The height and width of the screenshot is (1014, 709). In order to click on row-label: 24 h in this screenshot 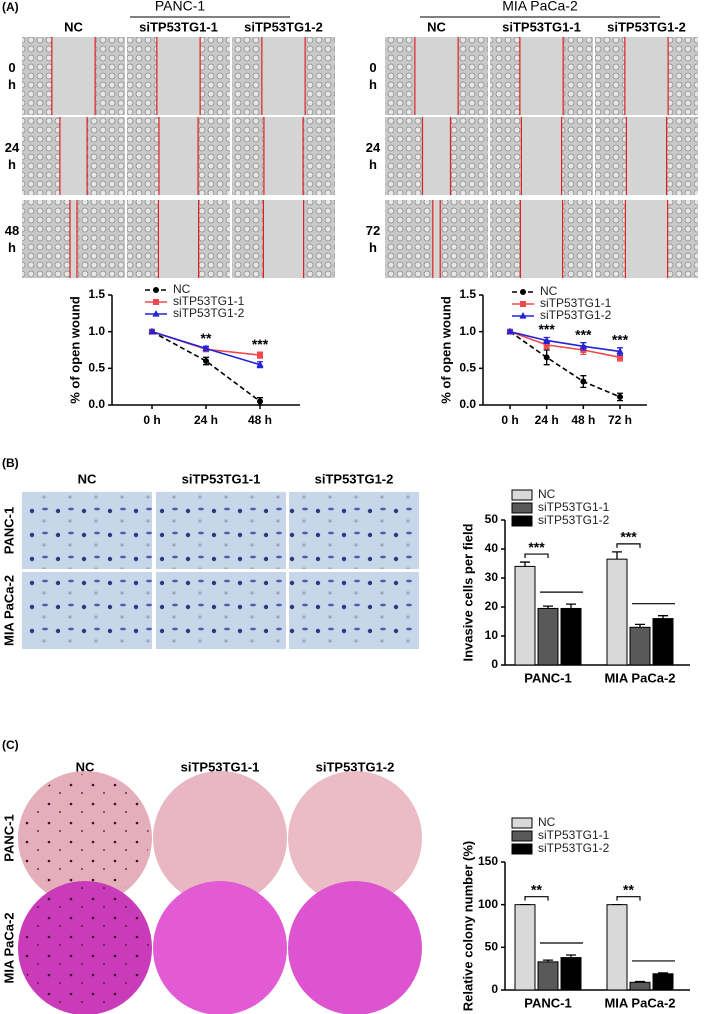, I will do `click(12, 156)`.